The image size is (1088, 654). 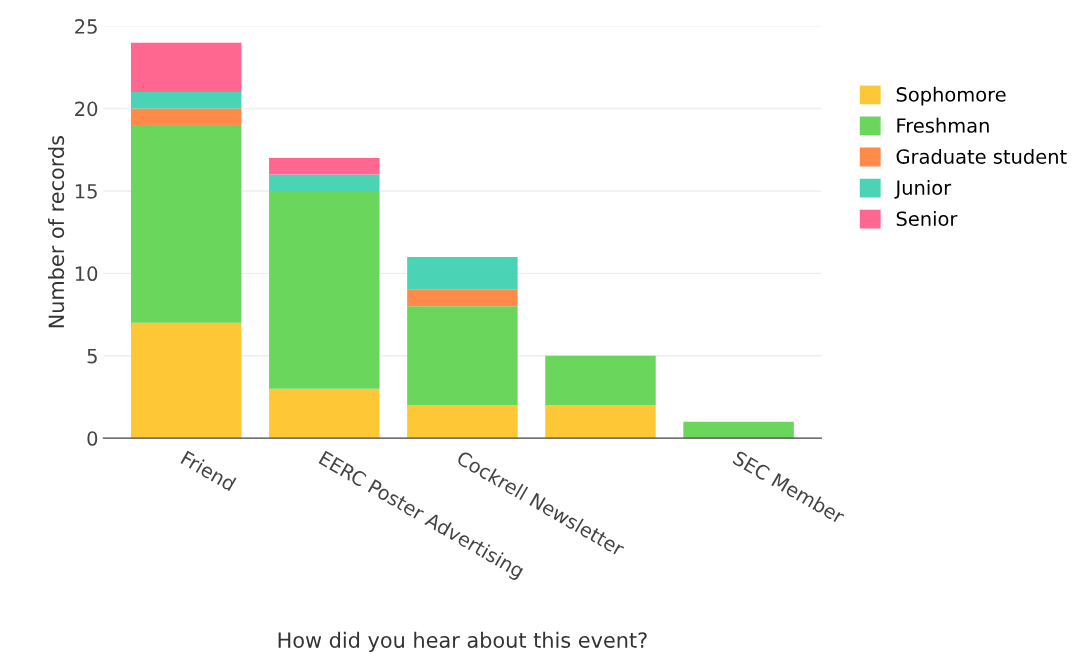 What do you see at coordinates (923, 189) in the screenshot?
I see `legend-label: Junior` at bounding box center [923, 189].